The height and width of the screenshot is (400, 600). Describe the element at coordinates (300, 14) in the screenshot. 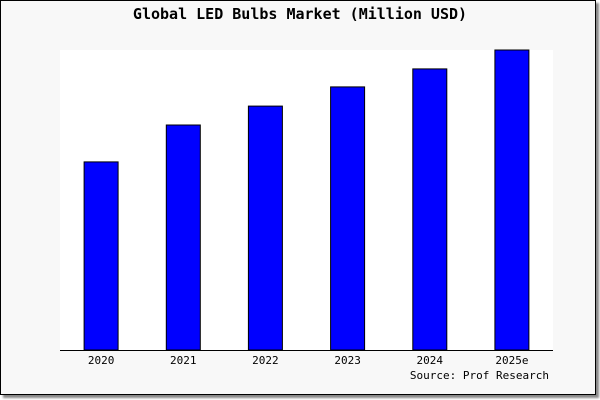

I see `chart-title: Global LED Bulbs Market (Million USD)` at that location.